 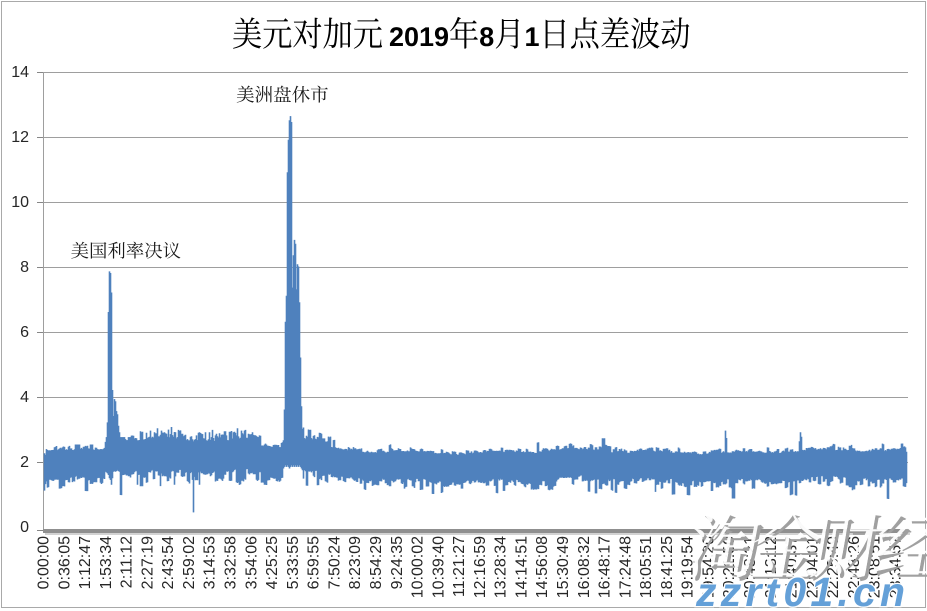 I want to click on svg-text: 17:24:48, so click(x=625, y=567).